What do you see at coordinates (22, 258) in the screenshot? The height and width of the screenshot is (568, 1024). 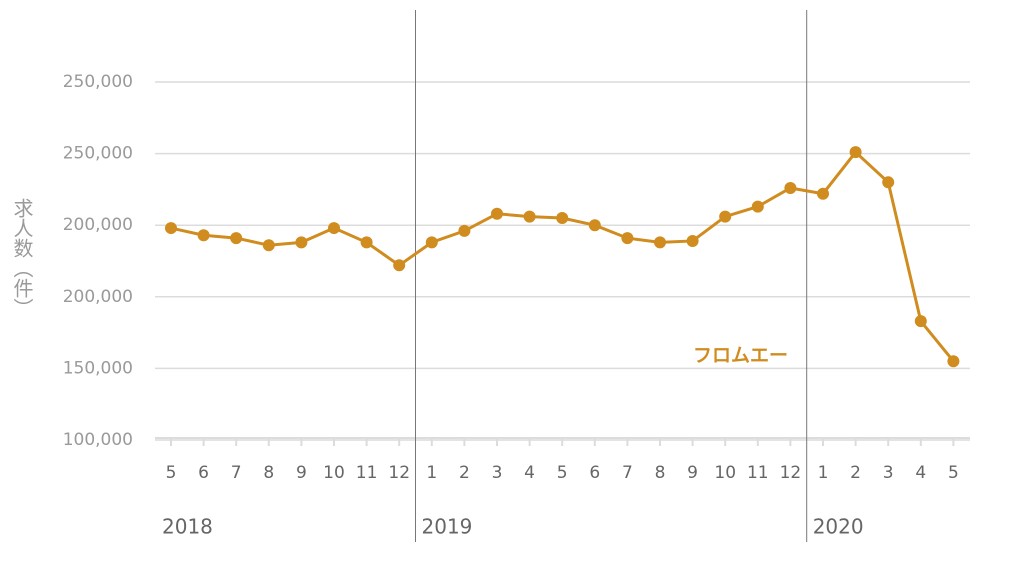 I see `y-axis-label: 求人数（件）` at bounding box center [22, 258].